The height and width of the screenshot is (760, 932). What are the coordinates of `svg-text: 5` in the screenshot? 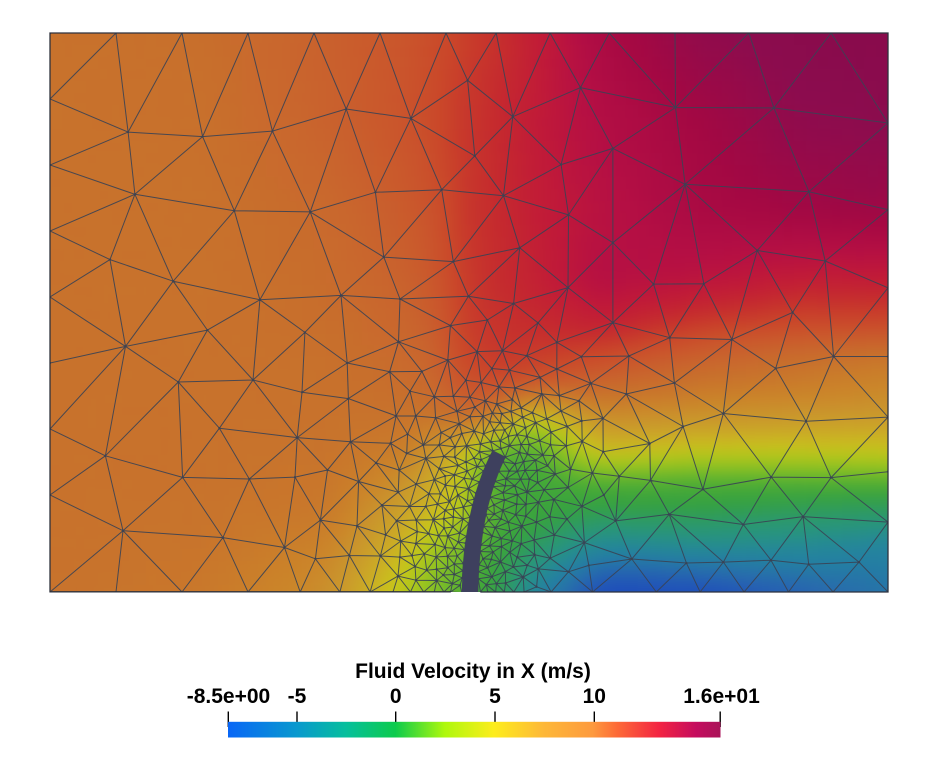 It's located at (495, 696).